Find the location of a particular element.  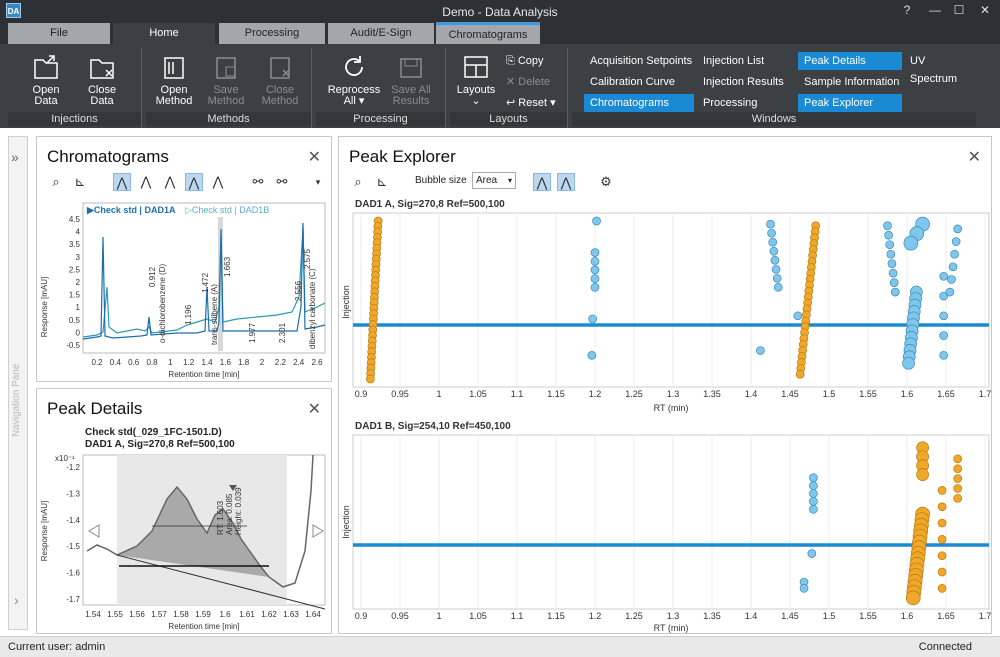

x-link-icon: ⚯ is located at coordinates (258, 181).